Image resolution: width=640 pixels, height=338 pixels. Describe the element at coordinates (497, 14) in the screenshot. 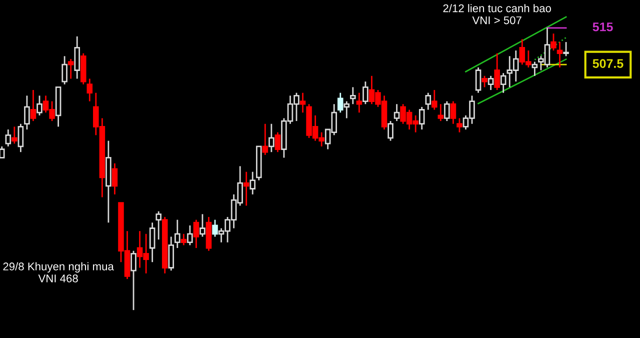

I see `text: 2/12 lien tuc canh bao VNI > 507` at that location.